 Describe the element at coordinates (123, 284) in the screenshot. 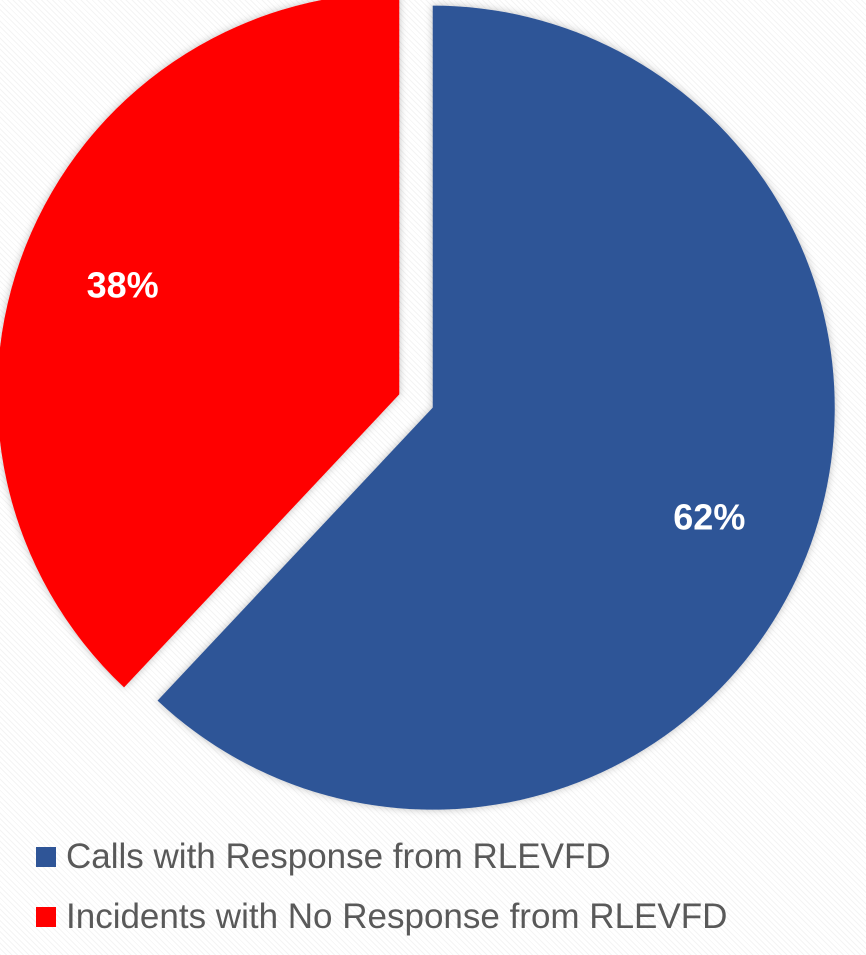

I see `data-label-incidents-no-response: 38%` at that location.